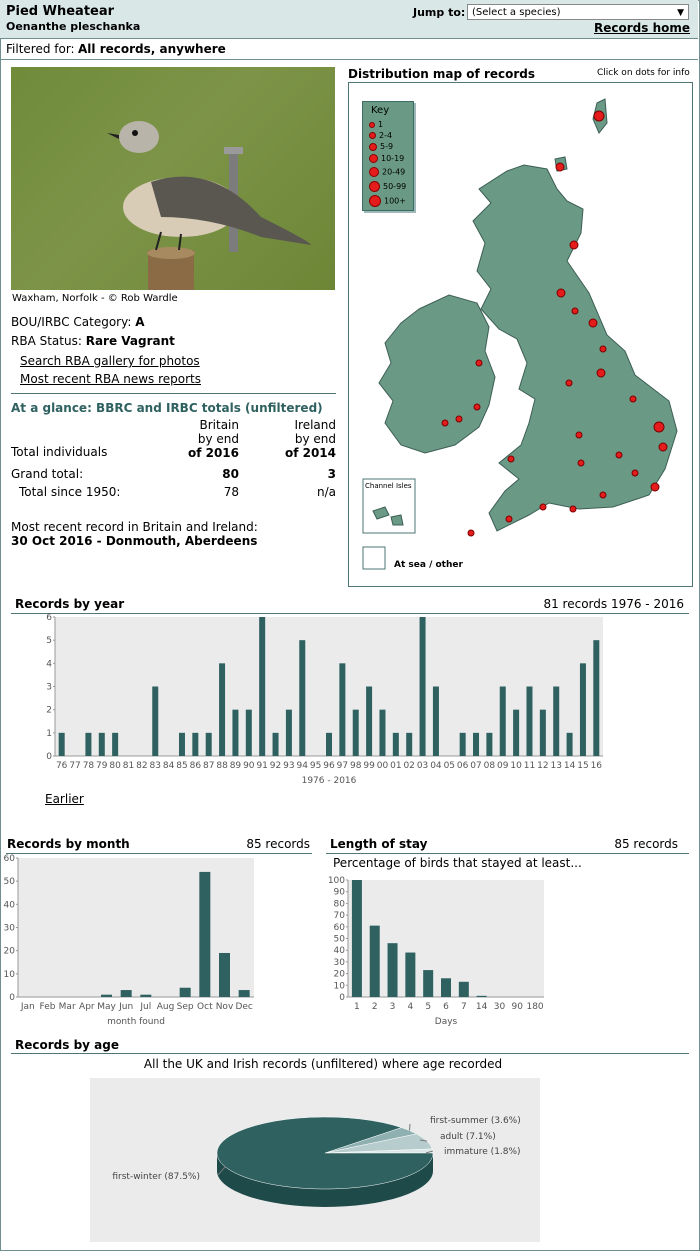 This screenshot has width=700, height=1251. Describe the element at coordinates (288, 766) in the screenshot. I see `x-tick-label: 93` at that location.